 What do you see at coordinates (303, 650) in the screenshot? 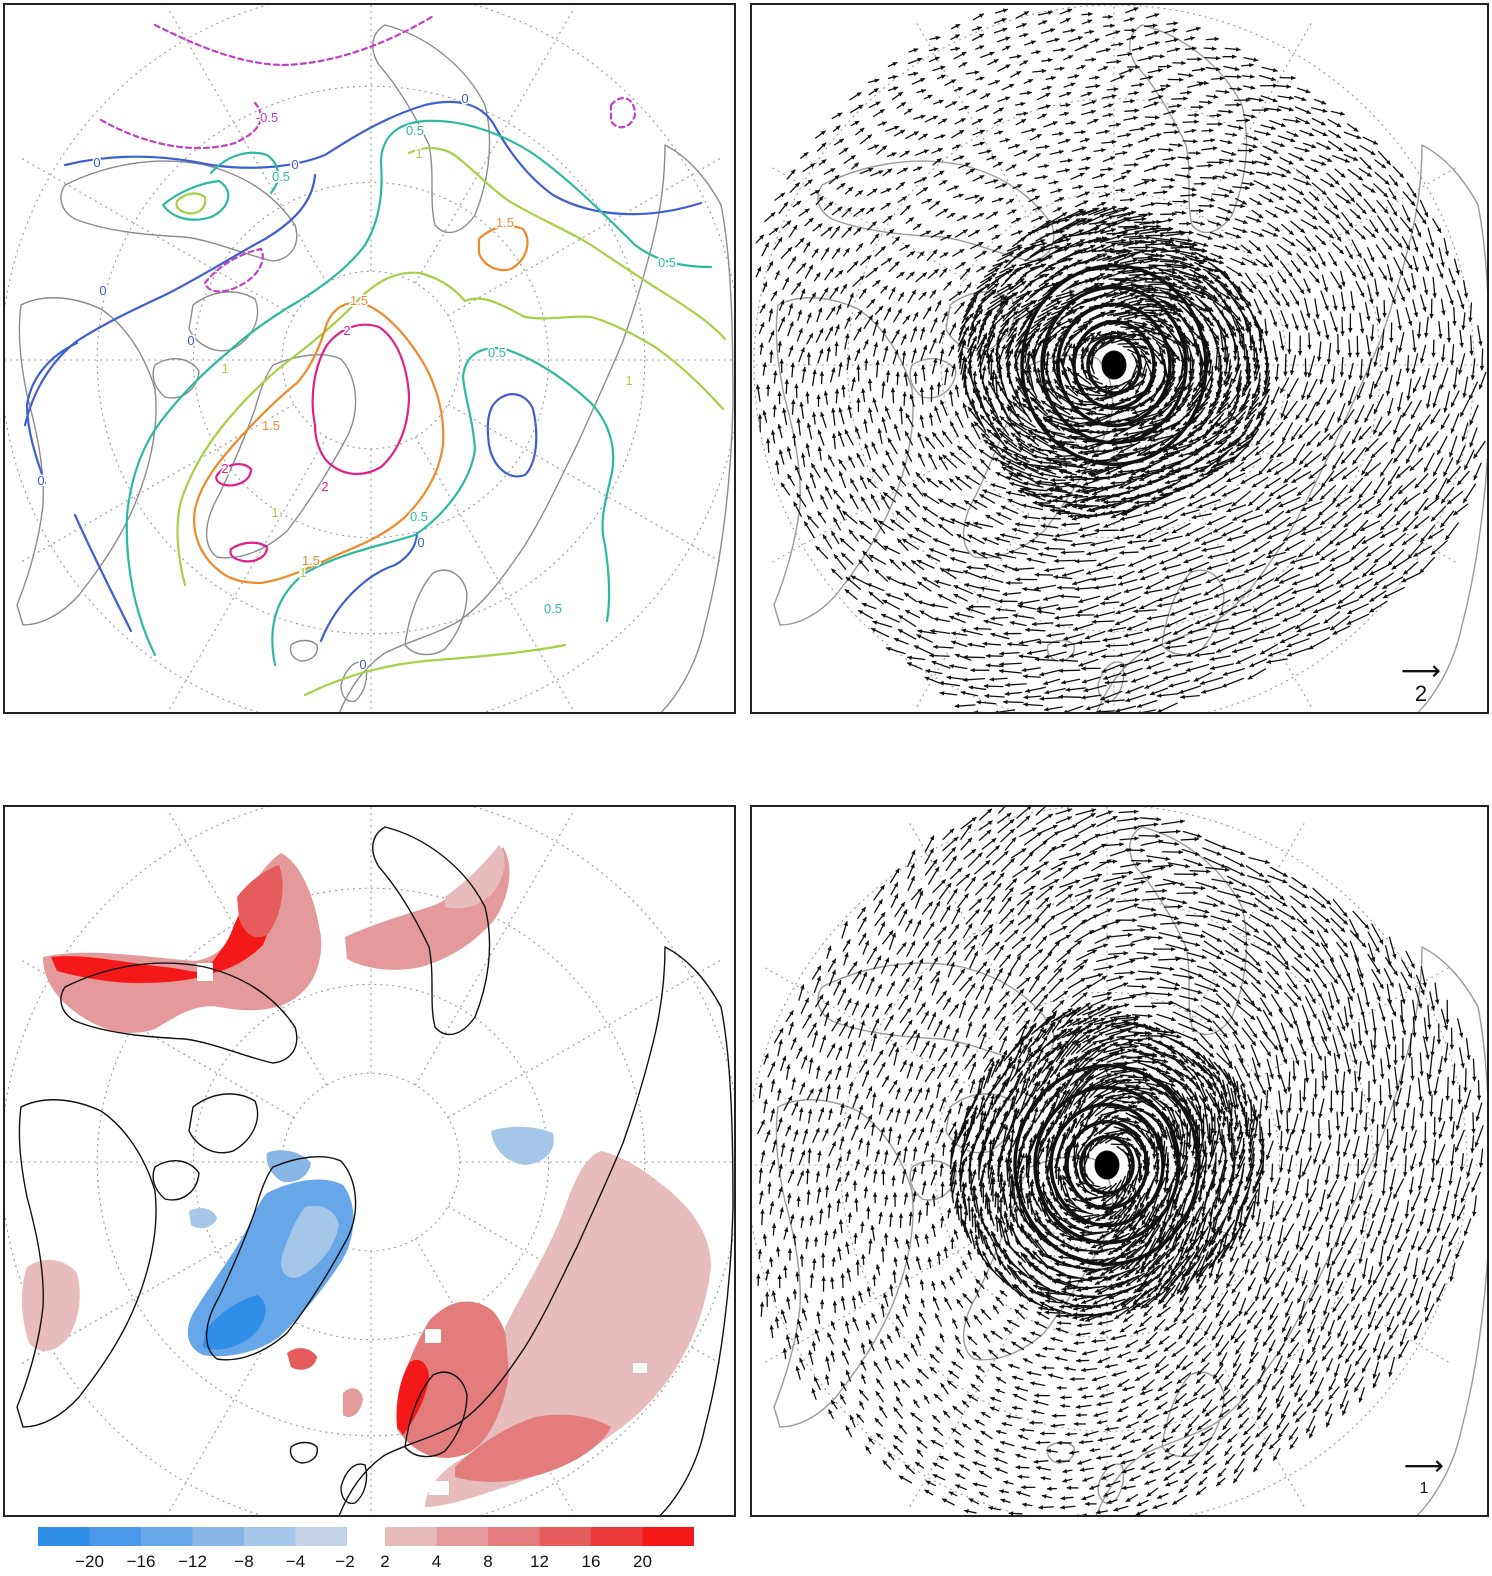
I see `iceland-coast` at bounding box center [303, 650].